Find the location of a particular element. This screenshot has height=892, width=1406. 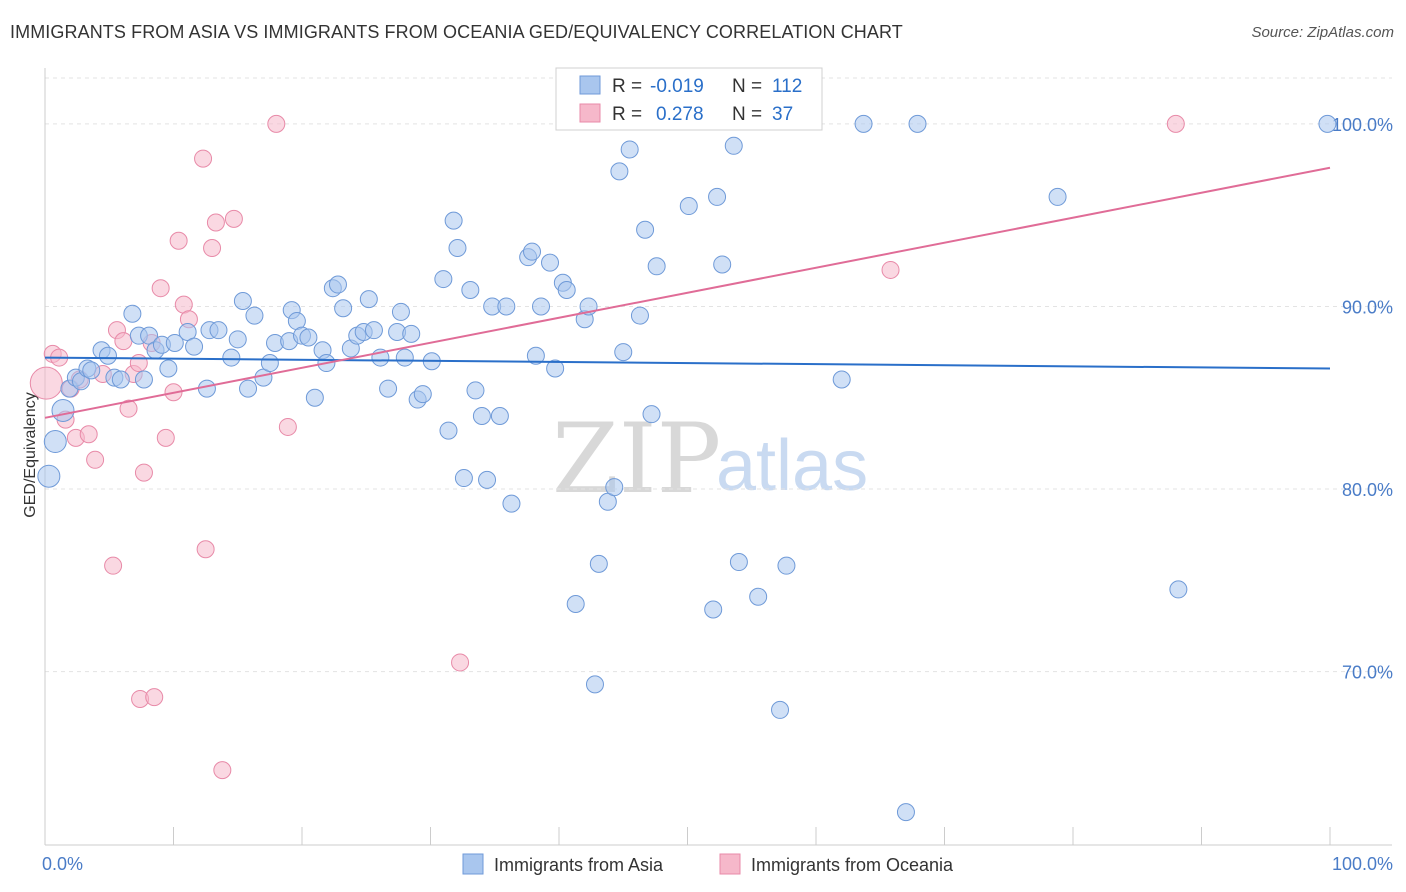

series-legend-label-oceania: Immigrants from Oceania is located at coordinates (852, 865).